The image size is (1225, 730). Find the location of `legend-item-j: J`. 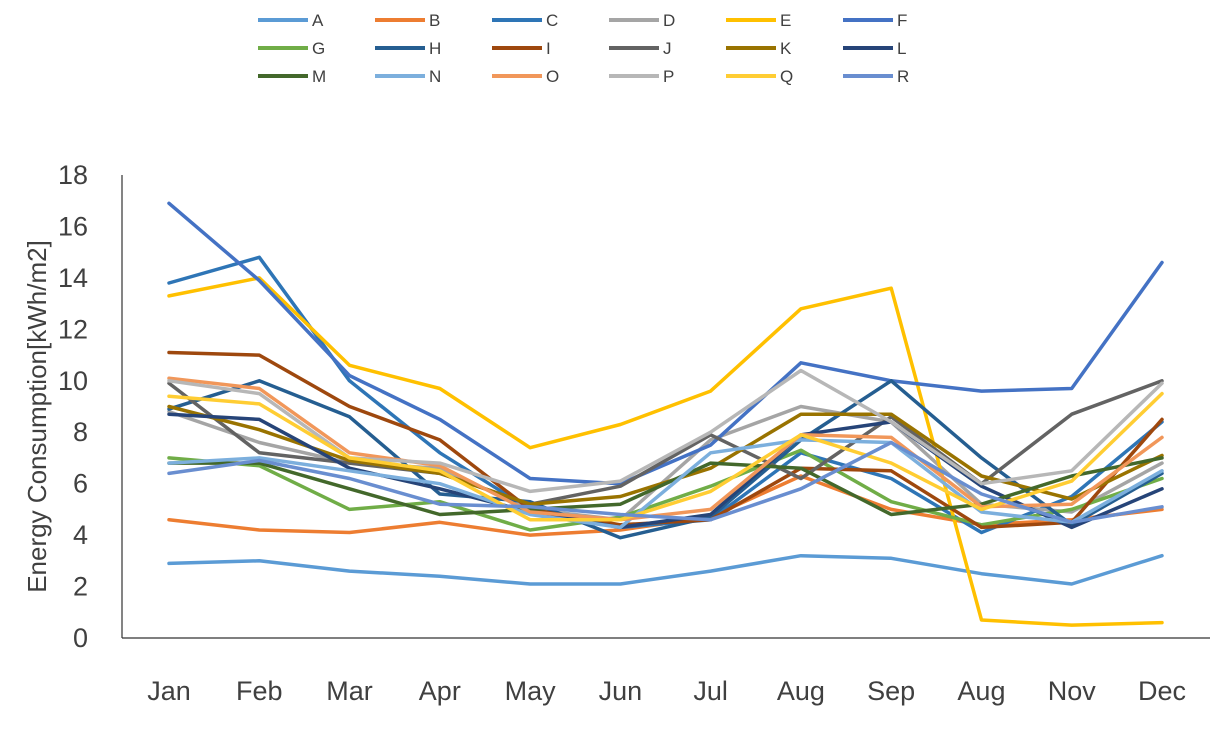

legend-item-j: J is located at coordinates (640, 48).